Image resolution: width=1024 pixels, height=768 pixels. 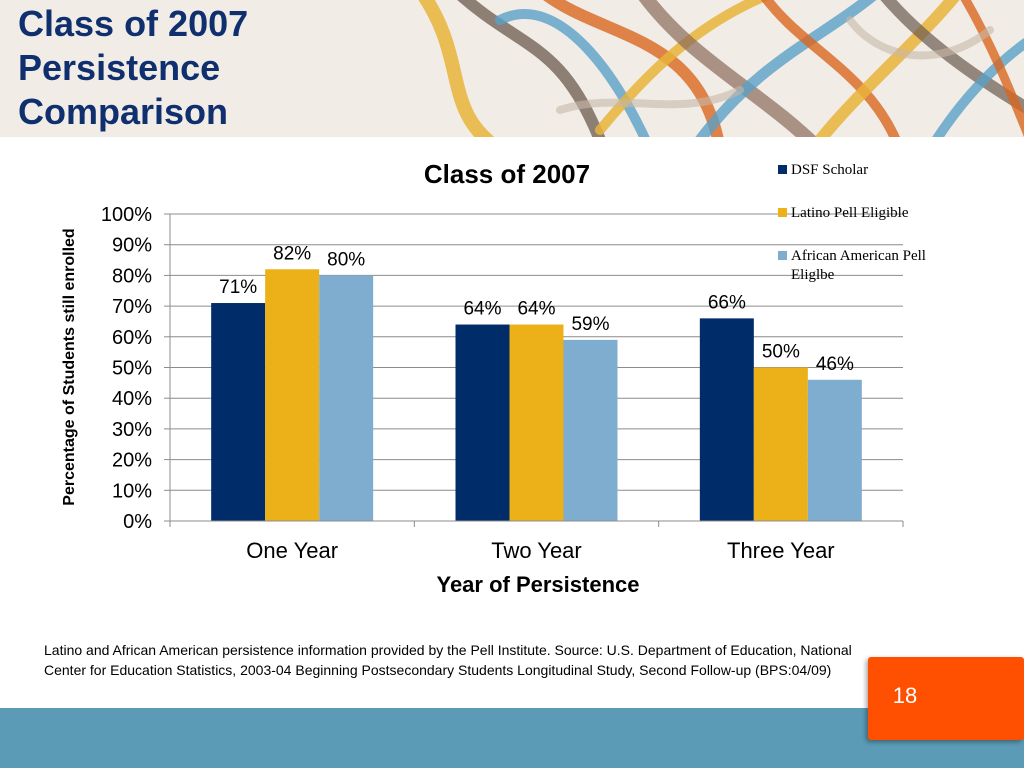 I want to click on legend-label: Eliglbe, so click(x=813, y=275).